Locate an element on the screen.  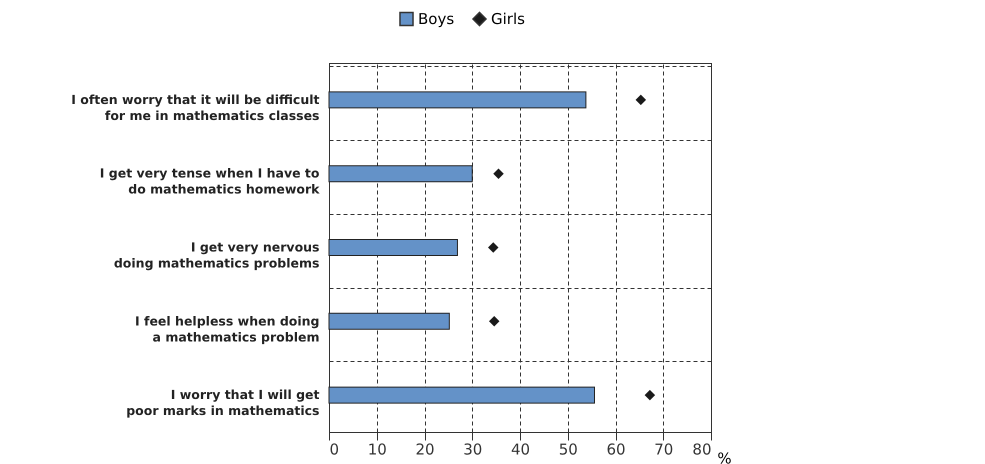
y-tick-label: I worry that I will get poor marks in mathematics is located at coordinates (223, 402).